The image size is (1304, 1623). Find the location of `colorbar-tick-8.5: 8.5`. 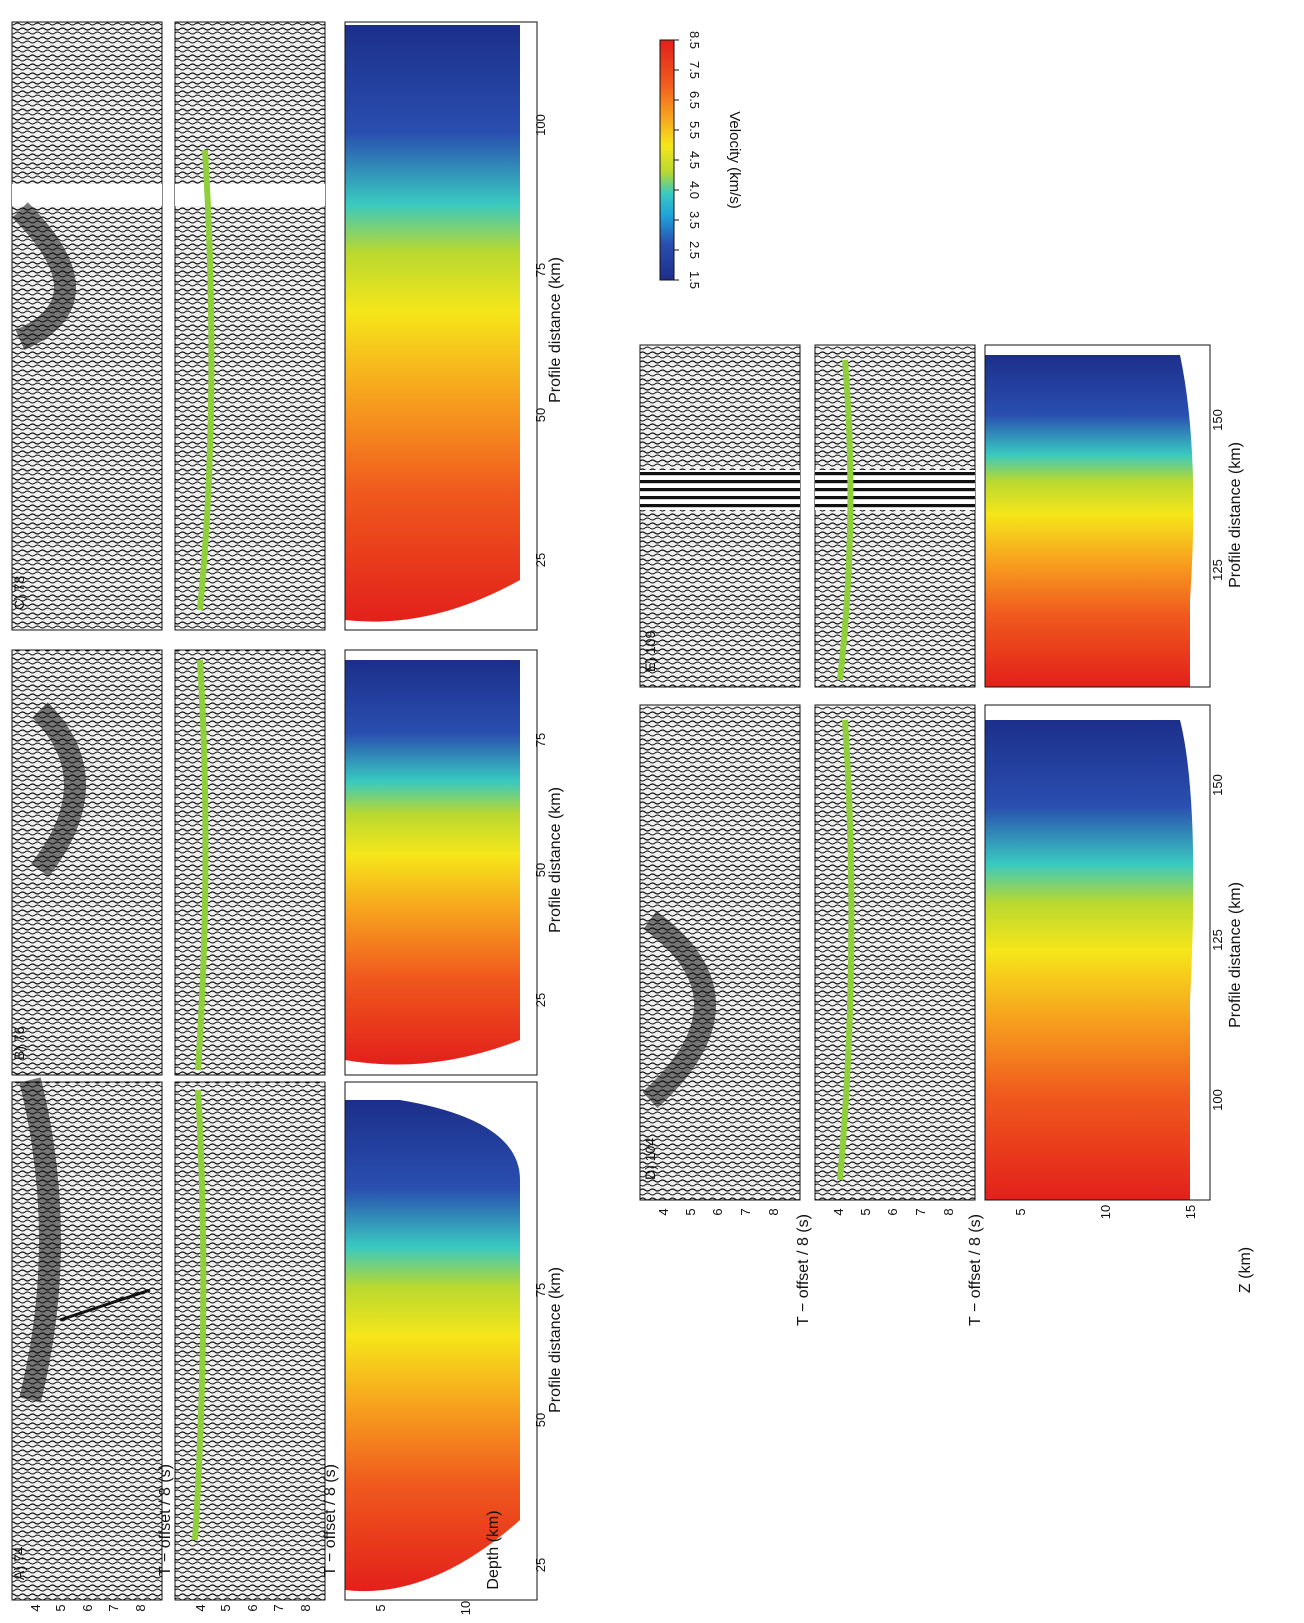

colorbar-tick-8.5: 8.5 is located at coordinates (694, 40).